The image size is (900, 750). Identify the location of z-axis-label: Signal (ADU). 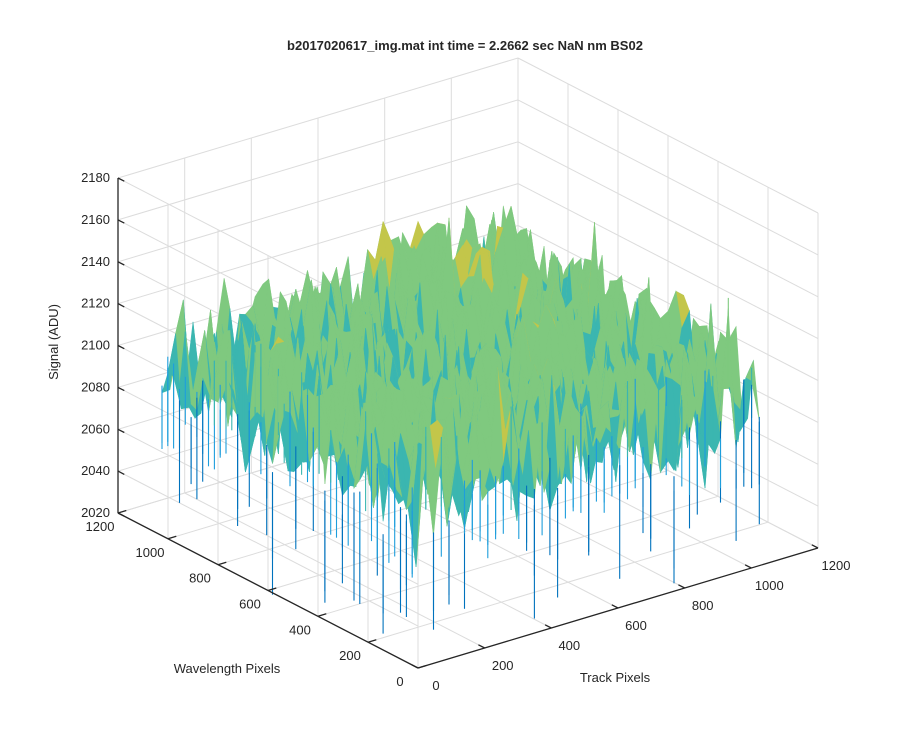
(53, 342).